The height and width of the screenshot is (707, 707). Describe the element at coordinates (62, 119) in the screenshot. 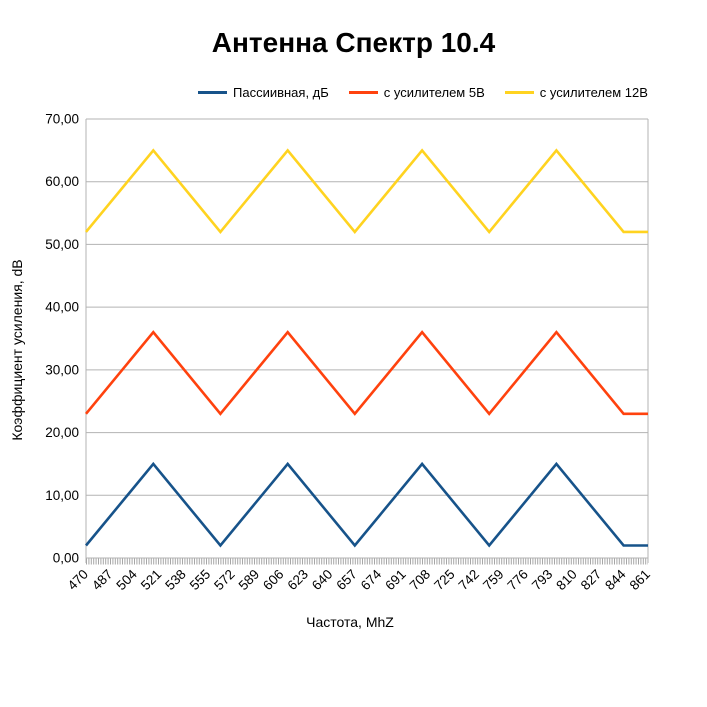

I see `y-tick-label: 70,00` at that location.